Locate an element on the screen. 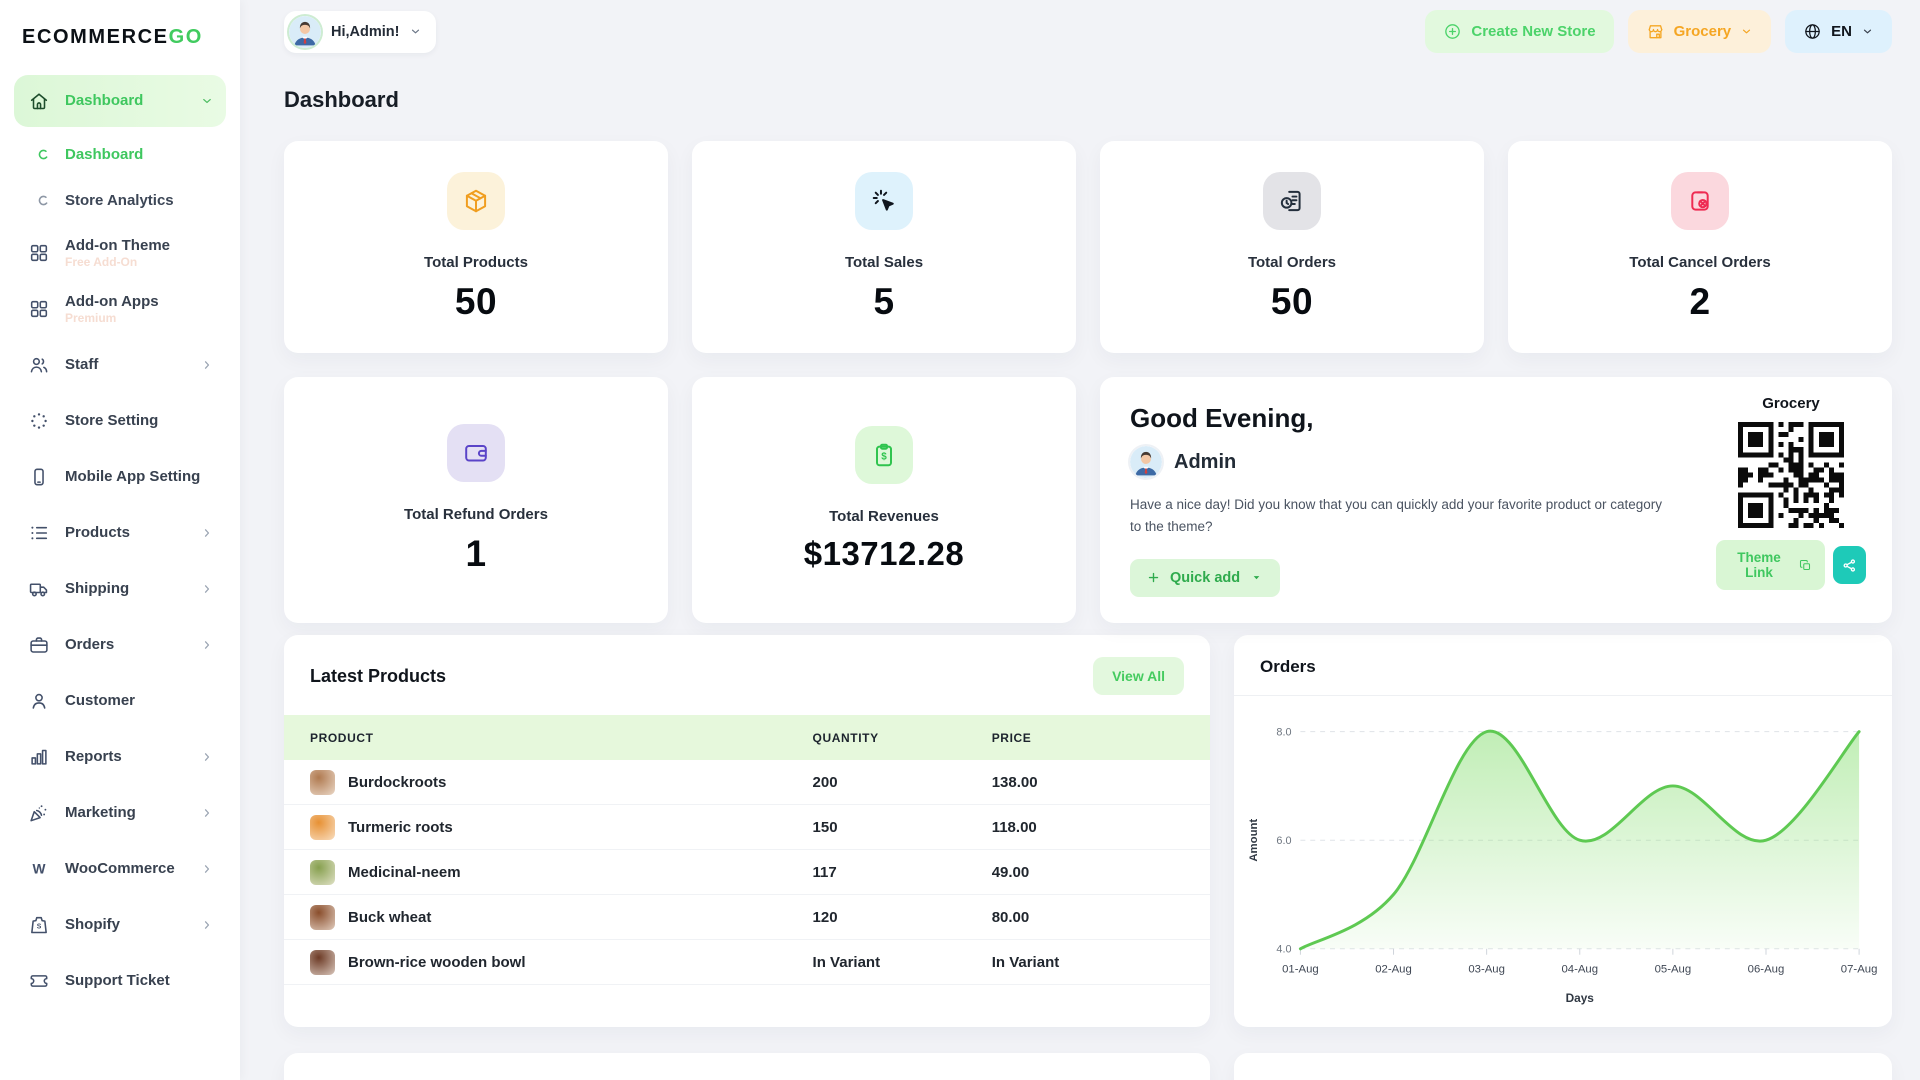 This screenshot has height=1080, width=1920. table-row: Burdockroots 200 138.00 is located at coordinates (747, 782).